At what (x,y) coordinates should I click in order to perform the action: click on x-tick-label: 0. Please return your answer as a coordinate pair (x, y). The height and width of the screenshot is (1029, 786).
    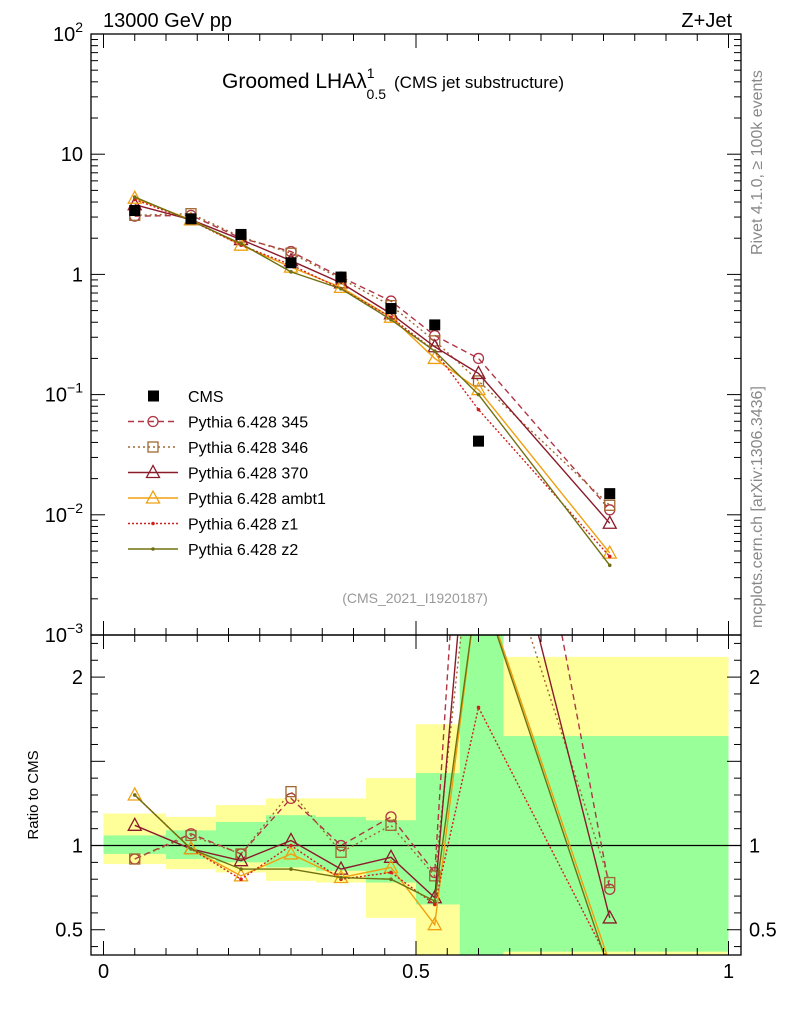
    Looking at the image, I should click on (103, 972).